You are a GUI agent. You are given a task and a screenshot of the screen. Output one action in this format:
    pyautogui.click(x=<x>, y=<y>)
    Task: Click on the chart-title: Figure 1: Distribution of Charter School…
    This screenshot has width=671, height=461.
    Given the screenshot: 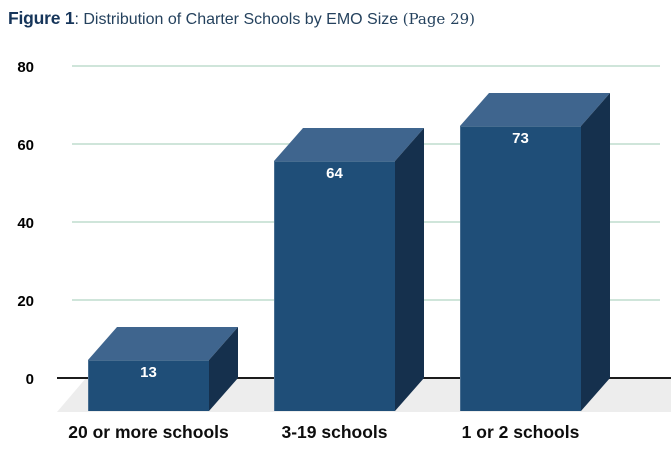 What is the action you would take?
    pyautogui.click(x=241, y=18)
    